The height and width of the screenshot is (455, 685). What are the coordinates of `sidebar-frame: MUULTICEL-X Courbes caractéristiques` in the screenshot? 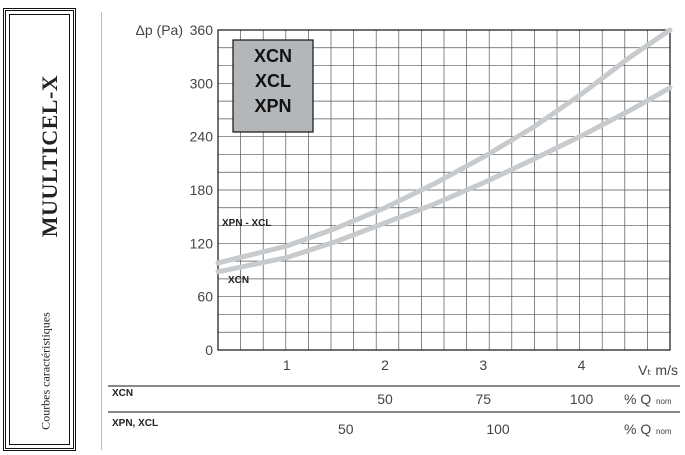 It's located at (39, 229).